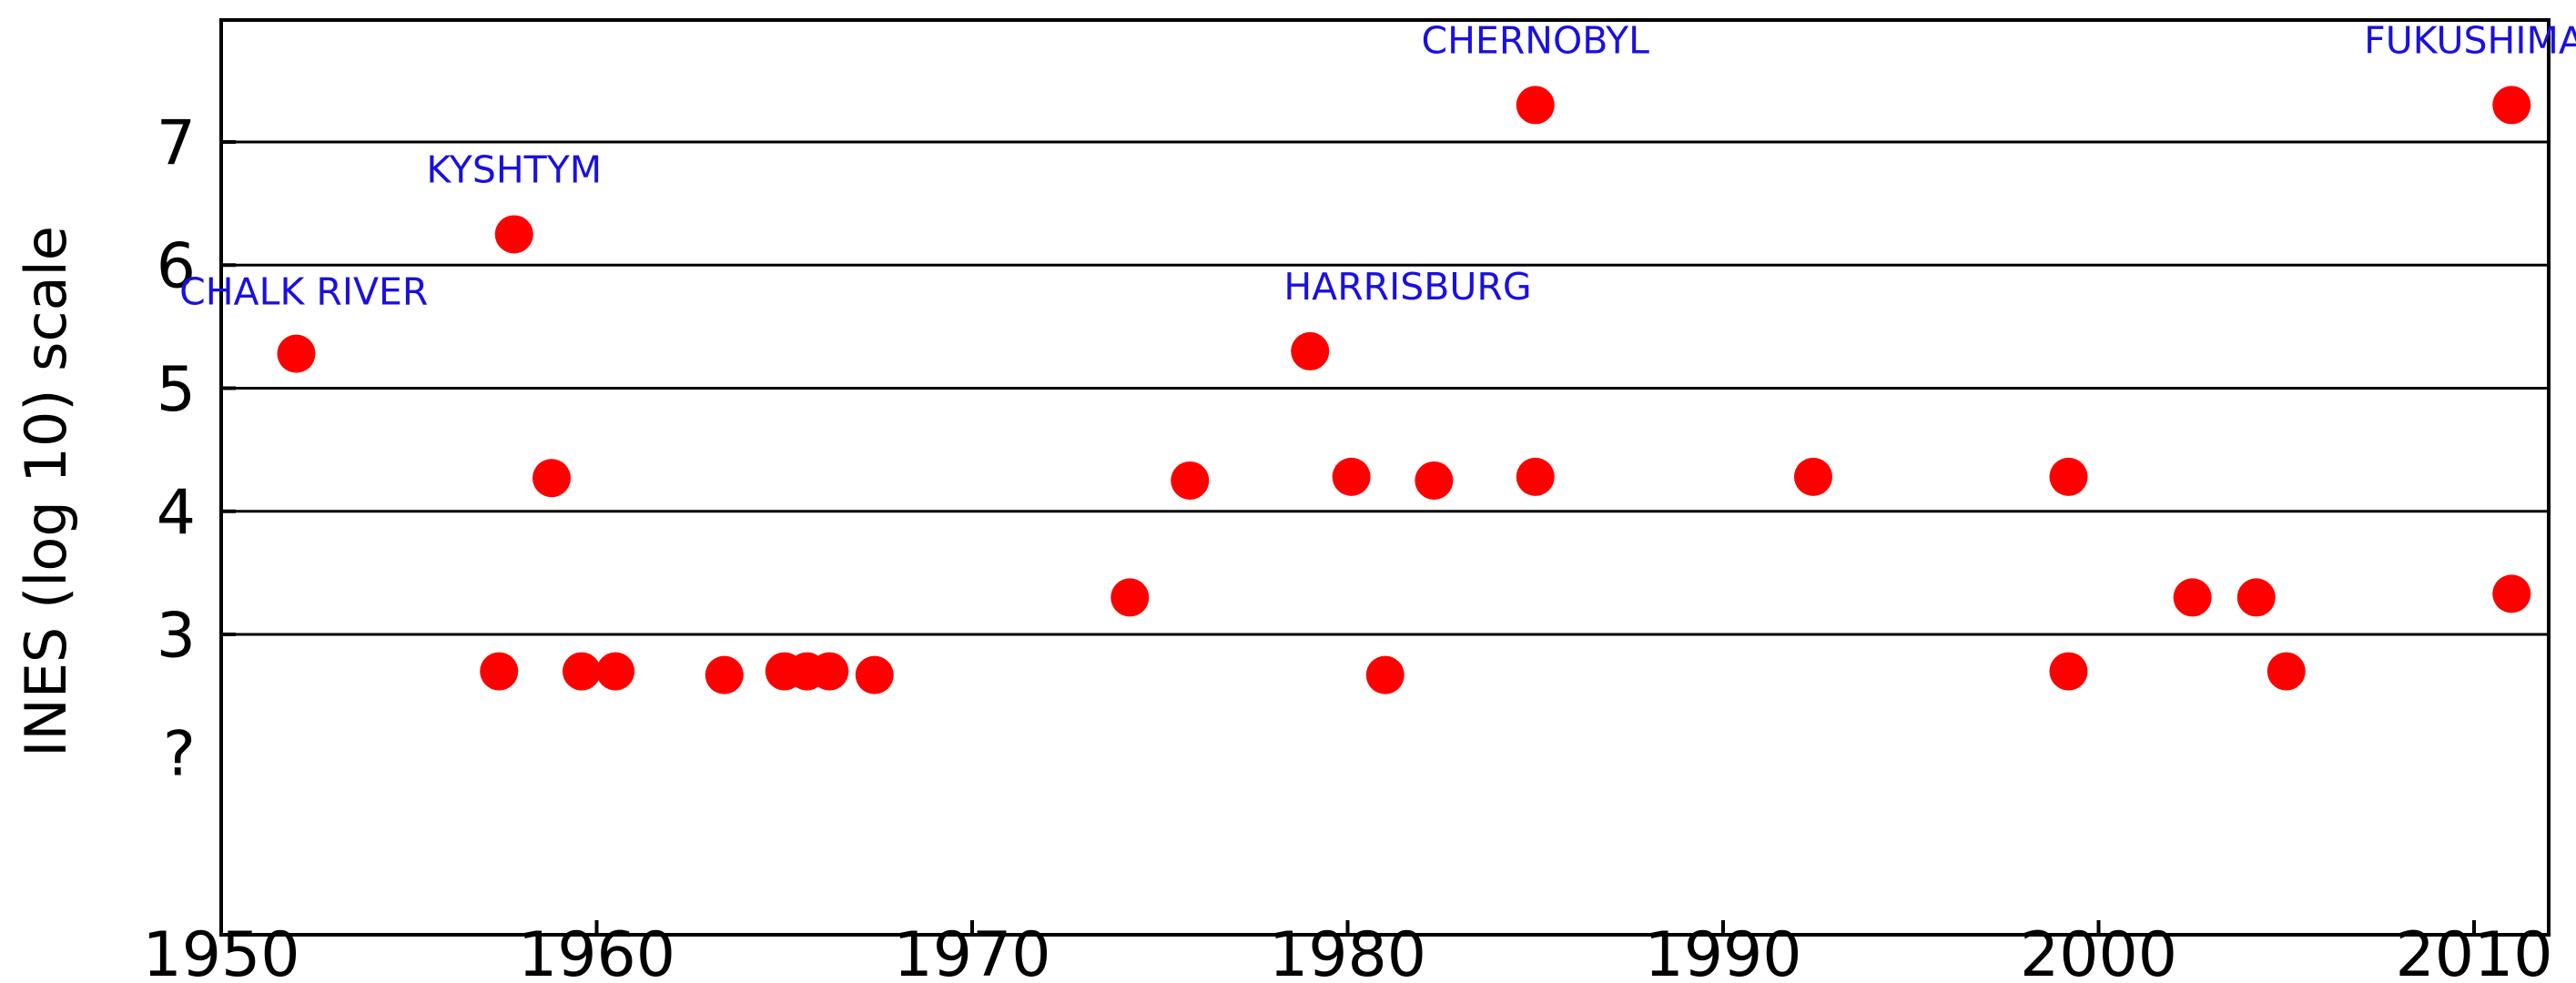 The height and width of the screenshot is (983, 2576). Describe the element at coordinates (2470, 41) in the screenshot. I see `annotation-fukushima: FUKUSHIMA` at that location.